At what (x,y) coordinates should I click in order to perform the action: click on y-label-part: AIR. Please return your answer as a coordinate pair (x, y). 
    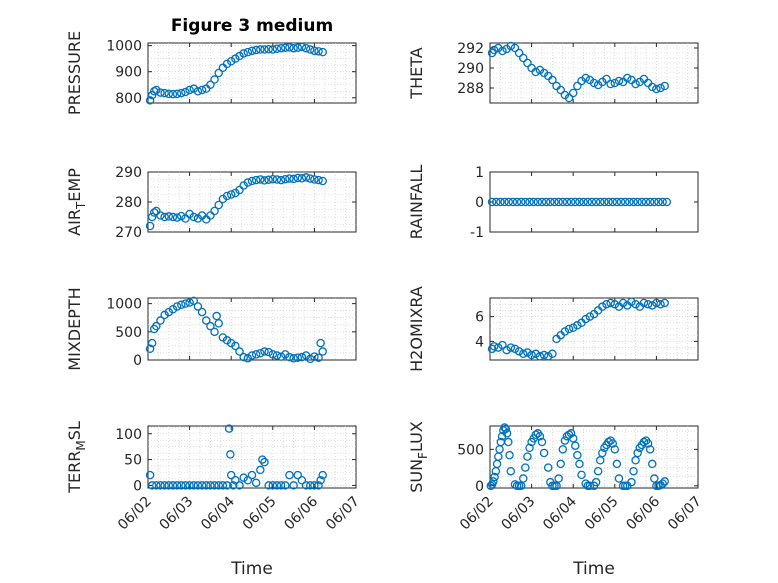
    Looking at the image, I should click on (74, 222).